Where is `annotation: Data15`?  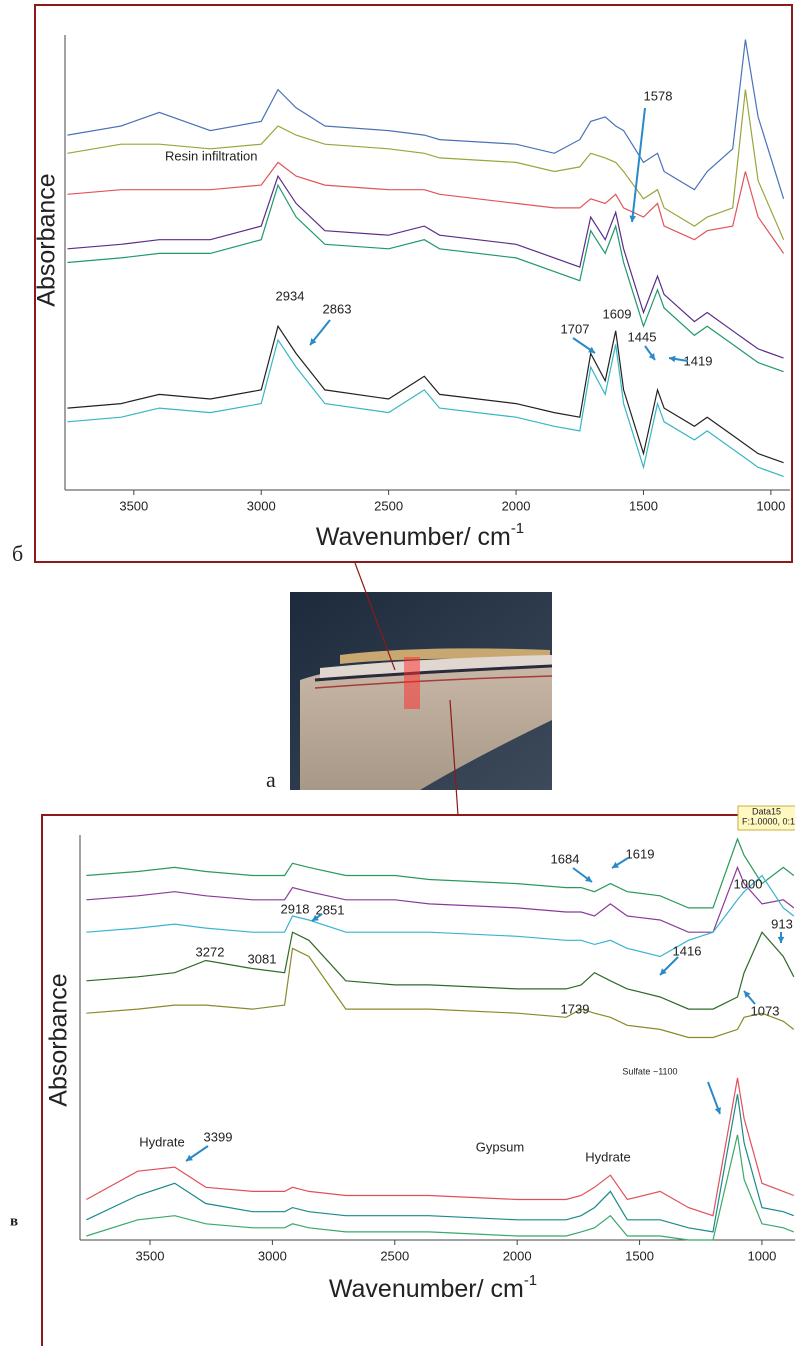
annotation: Data15 is located at coordinates (766, 811).